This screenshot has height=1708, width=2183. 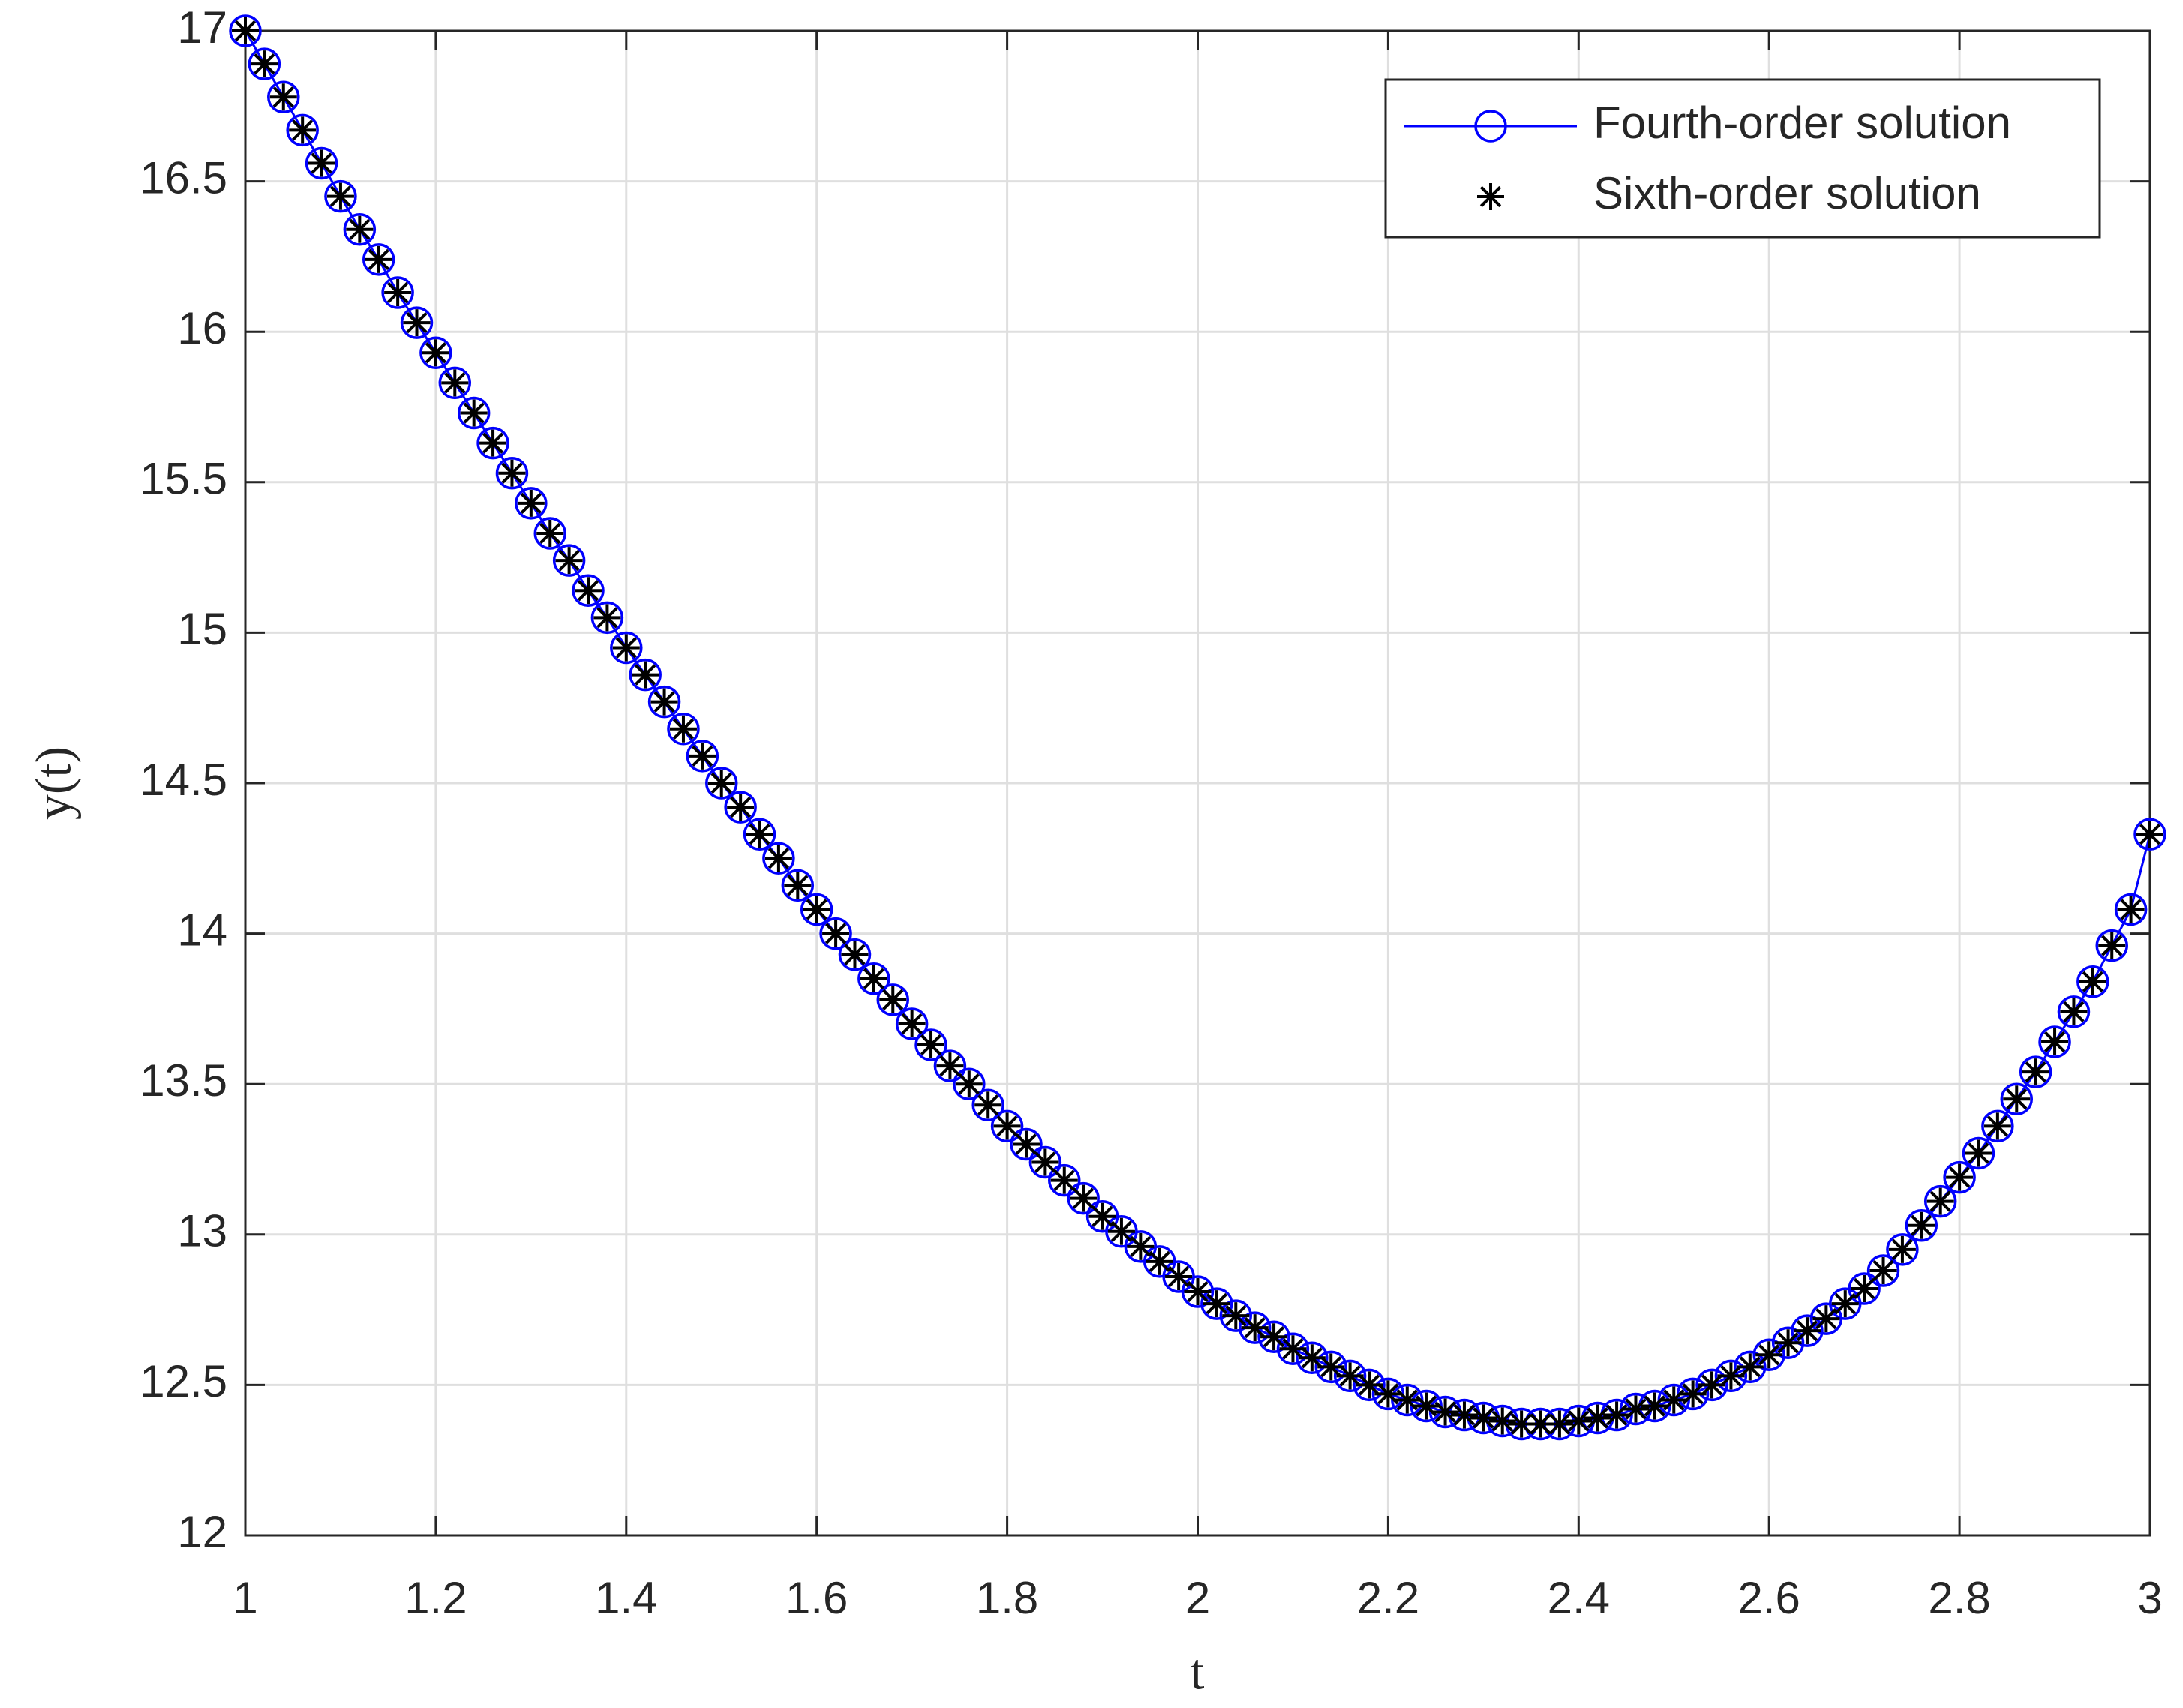 I want to click on x-tick-label: 2.2, so click(x=1388, y=1598).